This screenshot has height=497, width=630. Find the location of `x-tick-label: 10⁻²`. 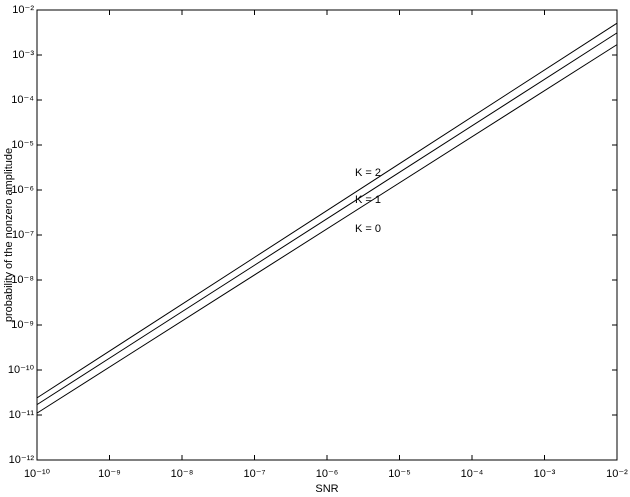

x-tick-label: 10⁻² is located at coordinates (617, 474).